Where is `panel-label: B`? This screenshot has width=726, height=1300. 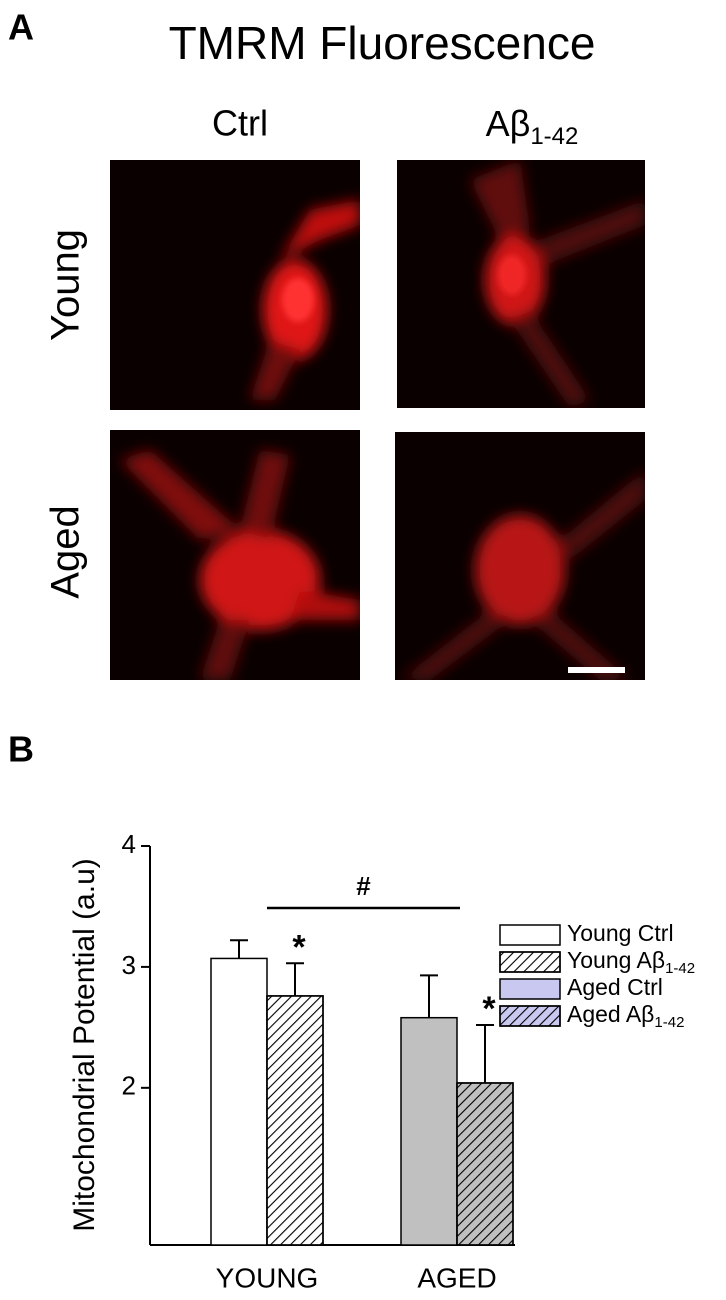 panel-label: B is located at coordinates (21, 749).